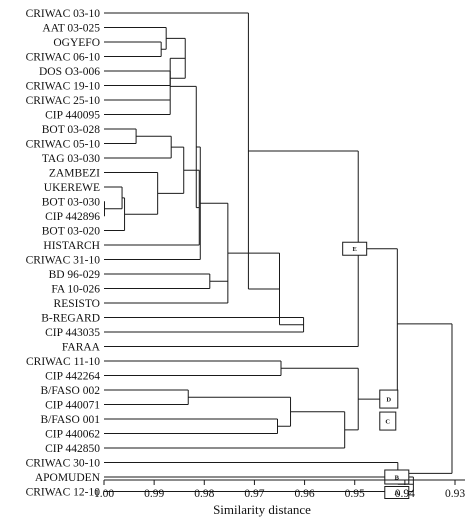 This screenshot has height=520, width=474. I want to click on cluster-label-d: D, so click(388, 400).